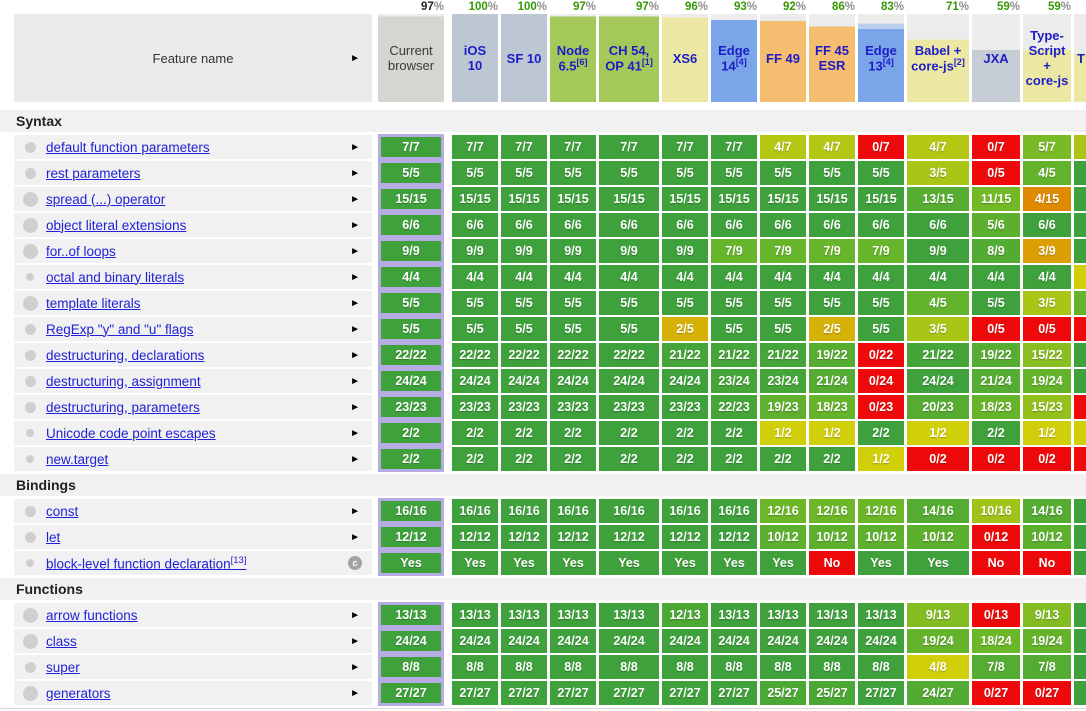 Image resolution: width=1086 pixels, height=711 pixels. Describe the element at coordinates (685, 433) in the screenshot. I see `support-cell-xs6: 2/2` at that location.